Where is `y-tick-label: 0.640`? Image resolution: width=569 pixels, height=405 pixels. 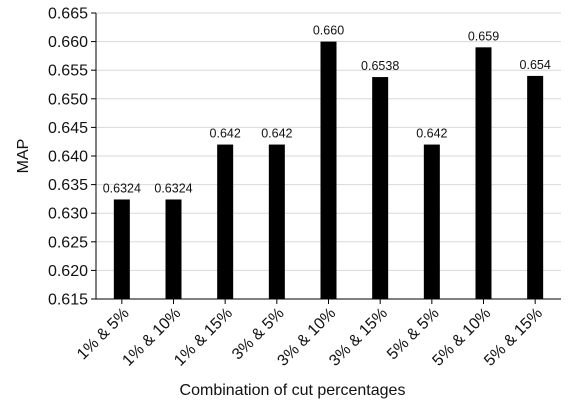
y-tick-label: 0.640 is located at coordinates (68, 157).